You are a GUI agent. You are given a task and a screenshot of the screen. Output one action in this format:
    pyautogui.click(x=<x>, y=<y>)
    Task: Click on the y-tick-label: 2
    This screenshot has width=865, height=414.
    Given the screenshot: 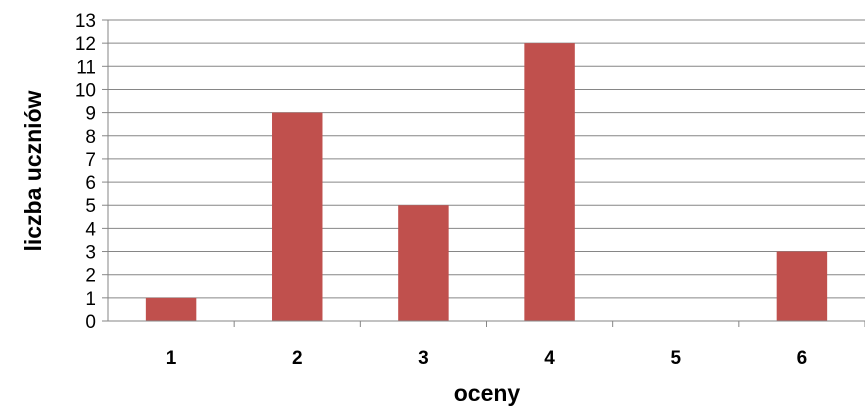 What is the action you would take?
    pyautogui.click(x=90, y=276)
    